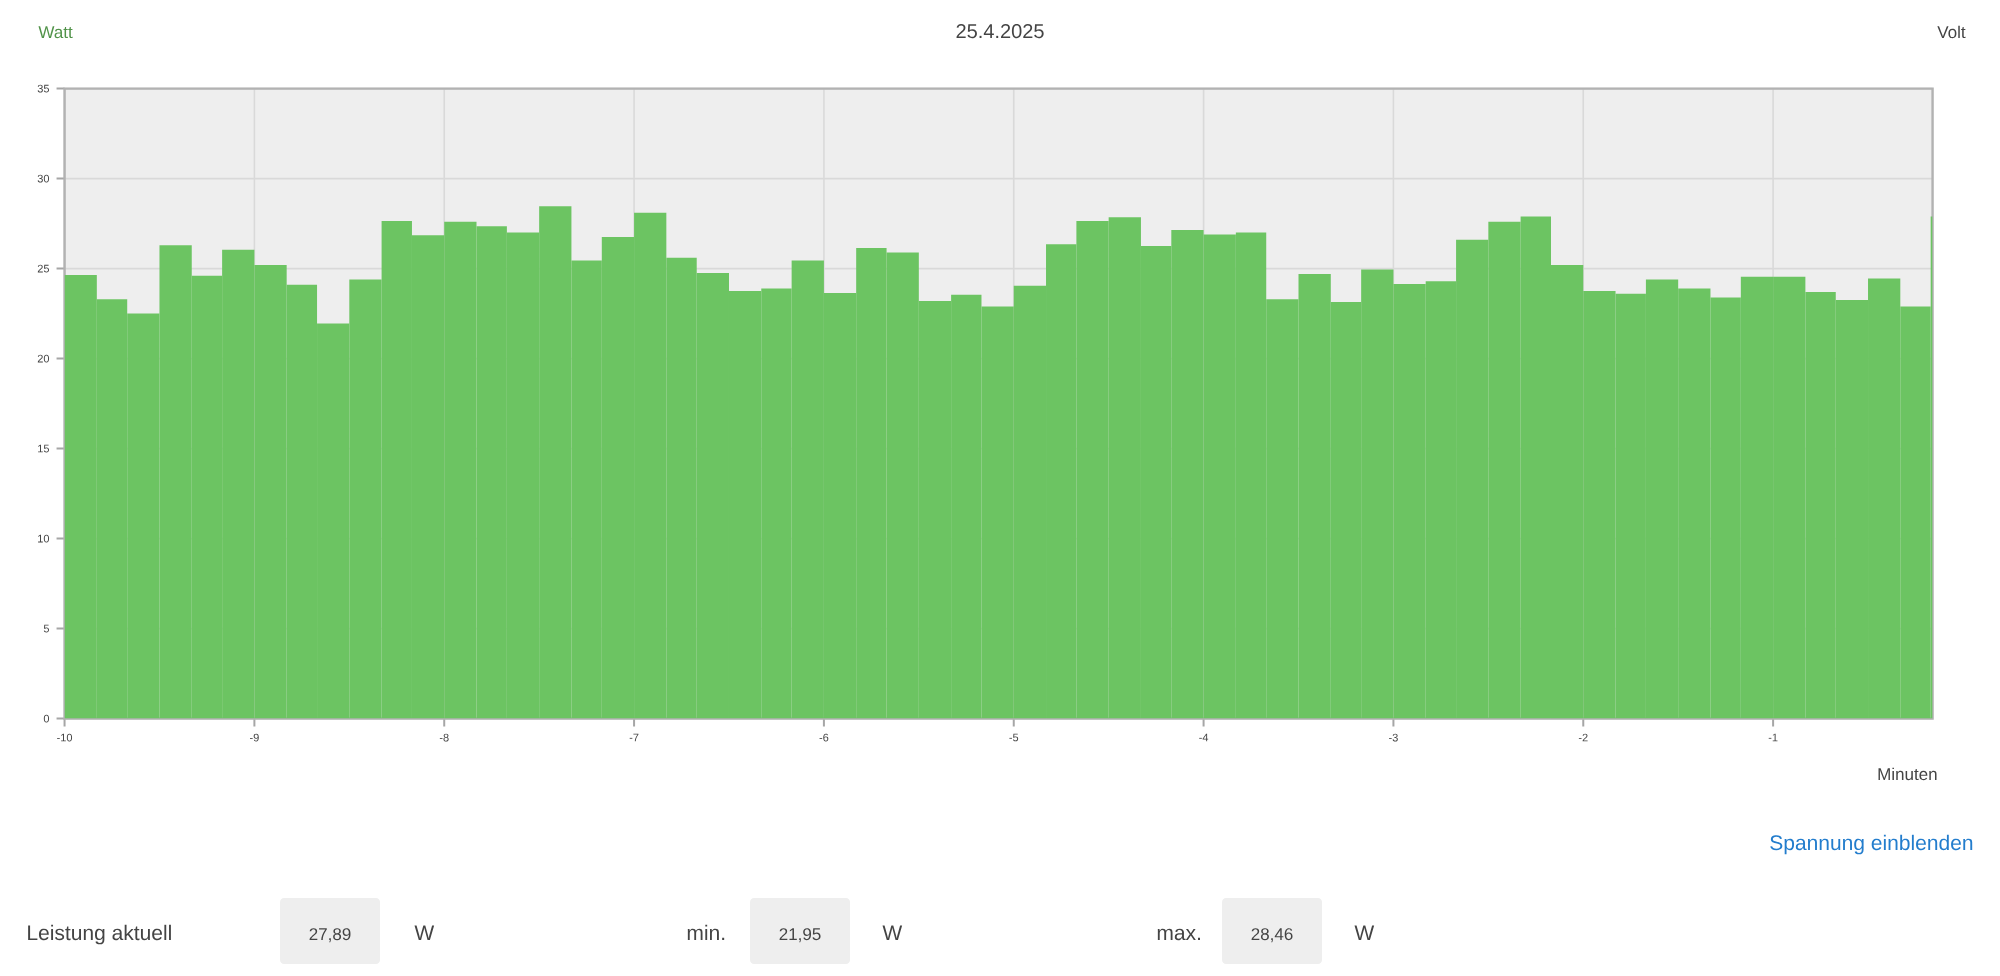  Describe the element at coordinates (1272, 935) in the screenshot. I see `text: 28,46` at that location.